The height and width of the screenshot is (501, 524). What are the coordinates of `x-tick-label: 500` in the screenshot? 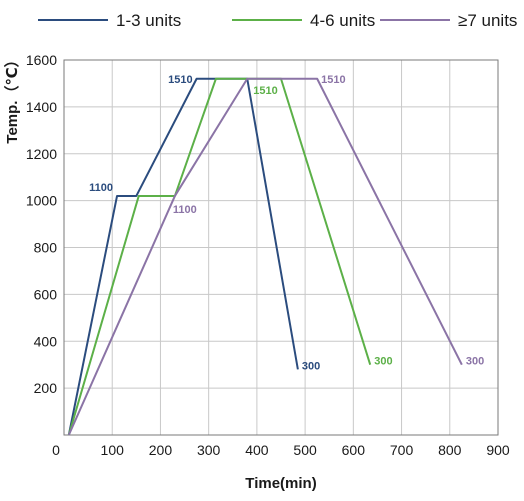 It's located at (305, 450).